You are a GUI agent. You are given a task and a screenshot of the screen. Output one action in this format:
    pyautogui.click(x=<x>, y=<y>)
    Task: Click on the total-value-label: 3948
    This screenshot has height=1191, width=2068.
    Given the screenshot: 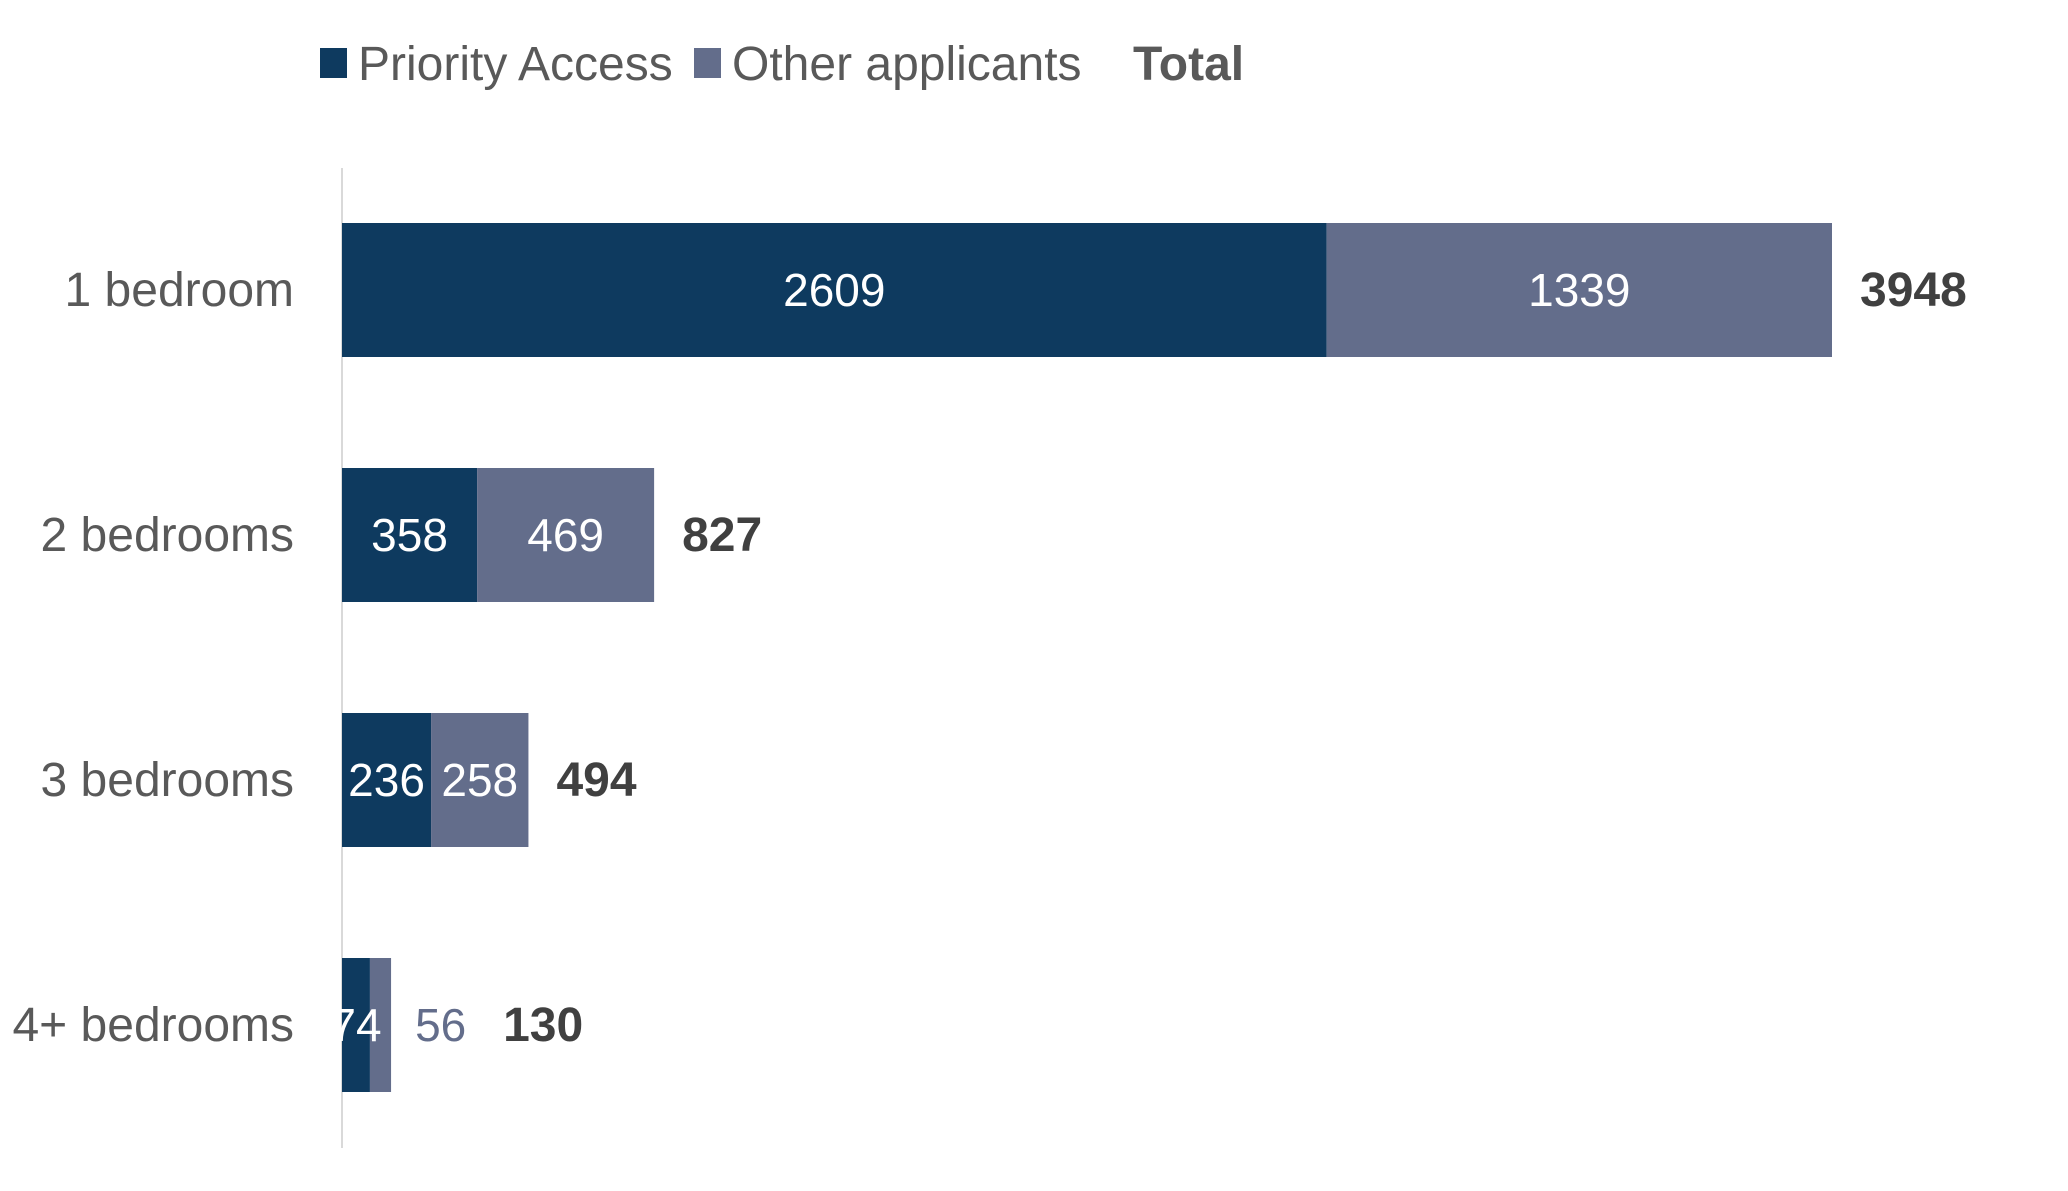 What is the action you would take?
    pyautogui.click(x=1913, y=290)
    